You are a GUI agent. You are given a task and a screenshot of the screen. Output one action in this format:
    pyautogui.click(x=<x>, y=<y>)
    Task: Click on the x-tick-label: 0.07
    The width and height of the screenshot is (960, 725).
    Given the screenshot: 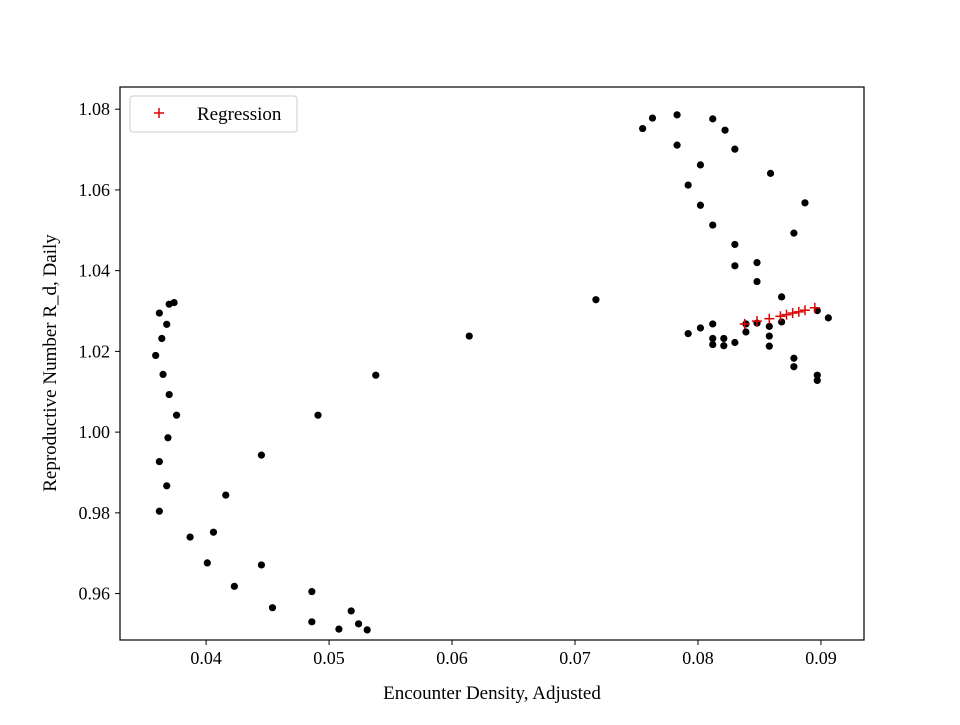 What is the action you would take?
    pyautogui.click(x=575, y=658)
    